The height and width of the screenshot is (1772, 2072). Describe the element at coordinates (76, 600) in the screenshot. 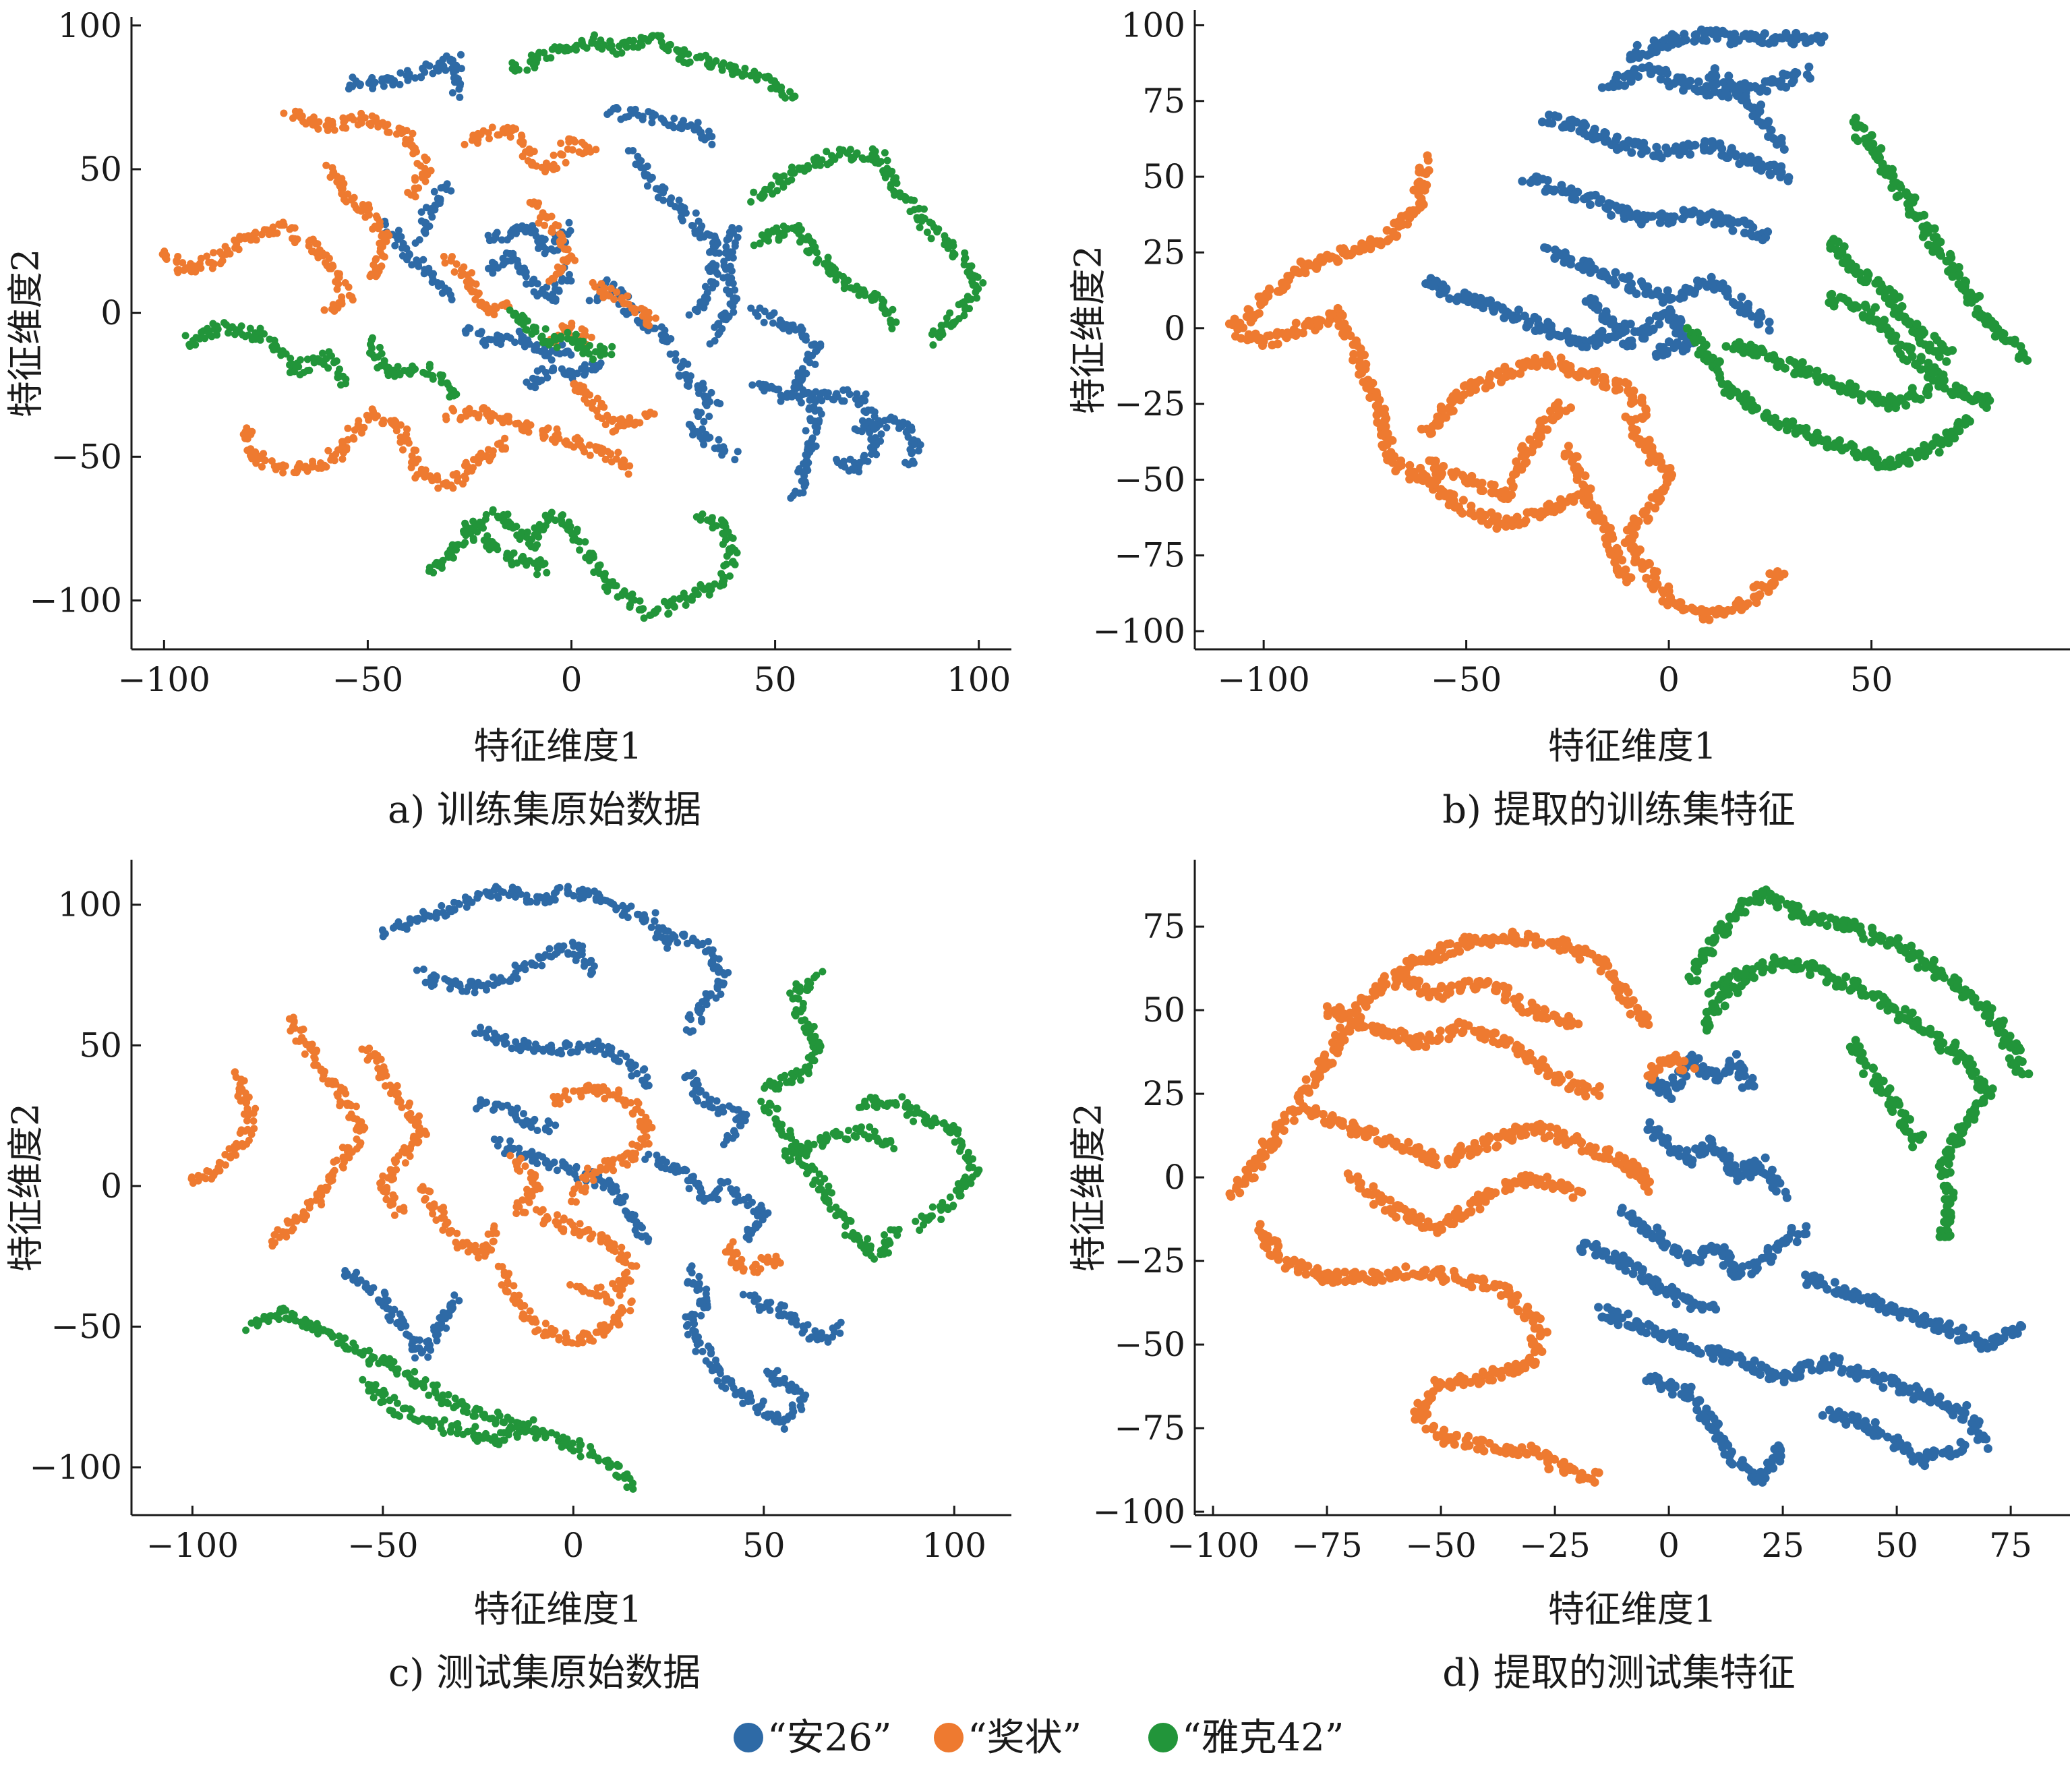

I see `y-tick-label: −100` at that location.